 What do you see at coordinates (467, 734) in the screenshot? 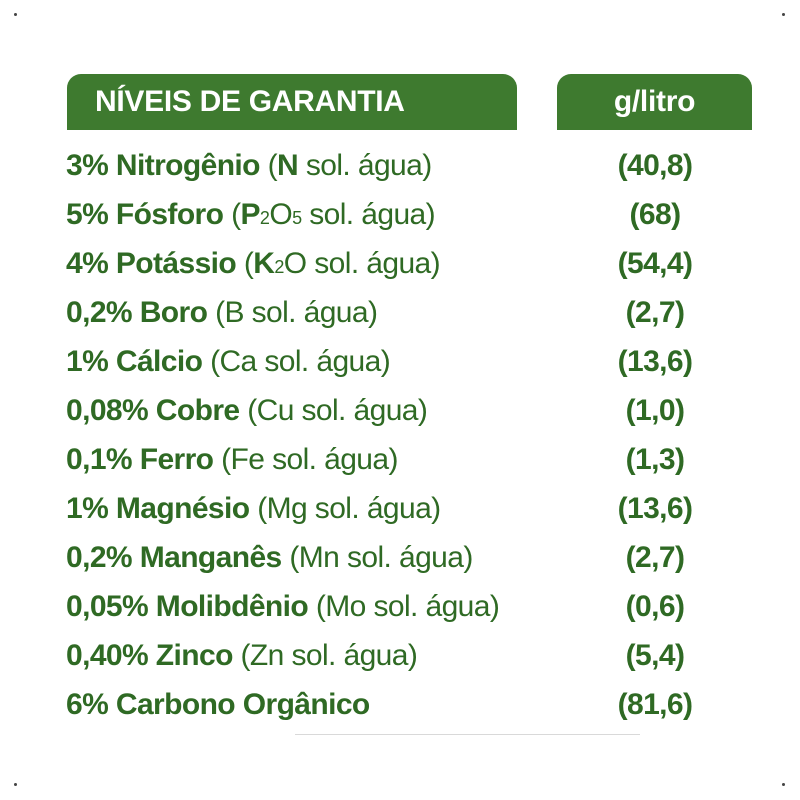
I see `divider` at bounding box center [467, 734].